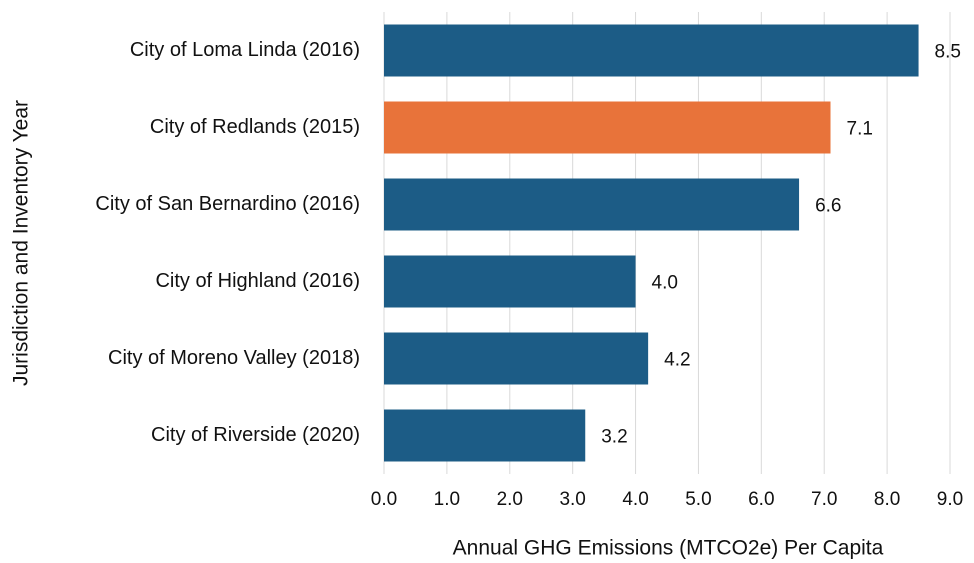 The width and height of the screenshot is (974, 563). What do you see at coordinates (950, 499) in the screenshot?
I see `x-tick-label: 9.0` at bounding box center [950, 499].